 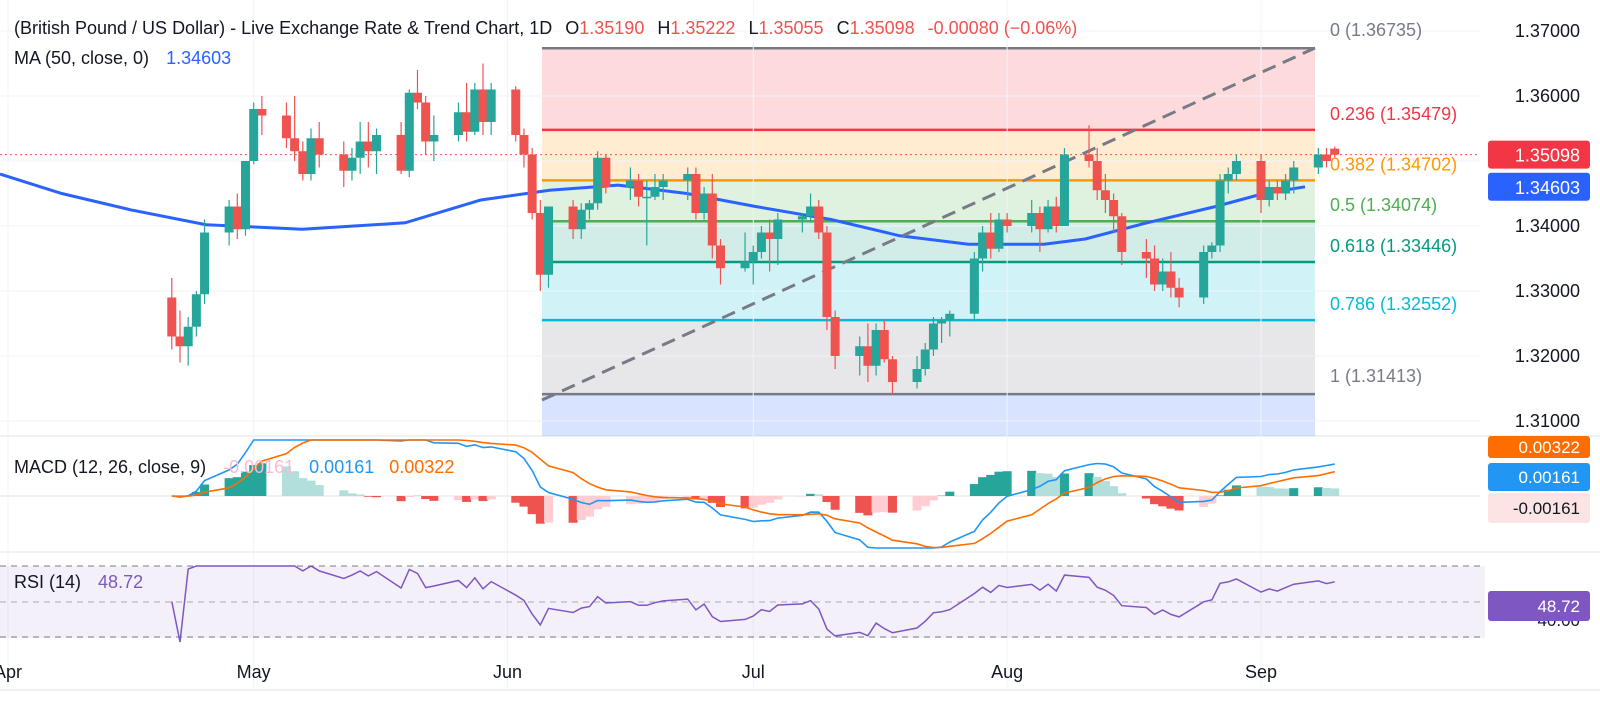 I want to click on time-tick: Aug, so click(x=1007, y=672).